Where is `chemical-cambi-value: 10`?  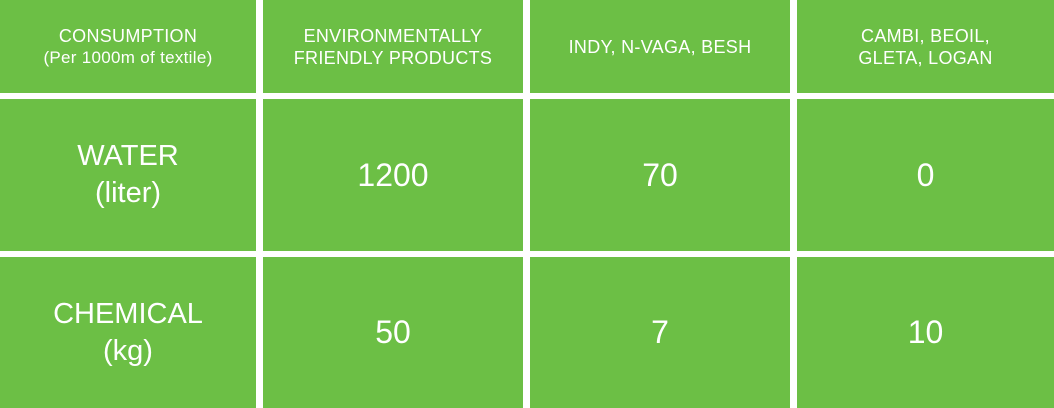
chemical-cambi-value: 10 is located at coordinates (925, 332).